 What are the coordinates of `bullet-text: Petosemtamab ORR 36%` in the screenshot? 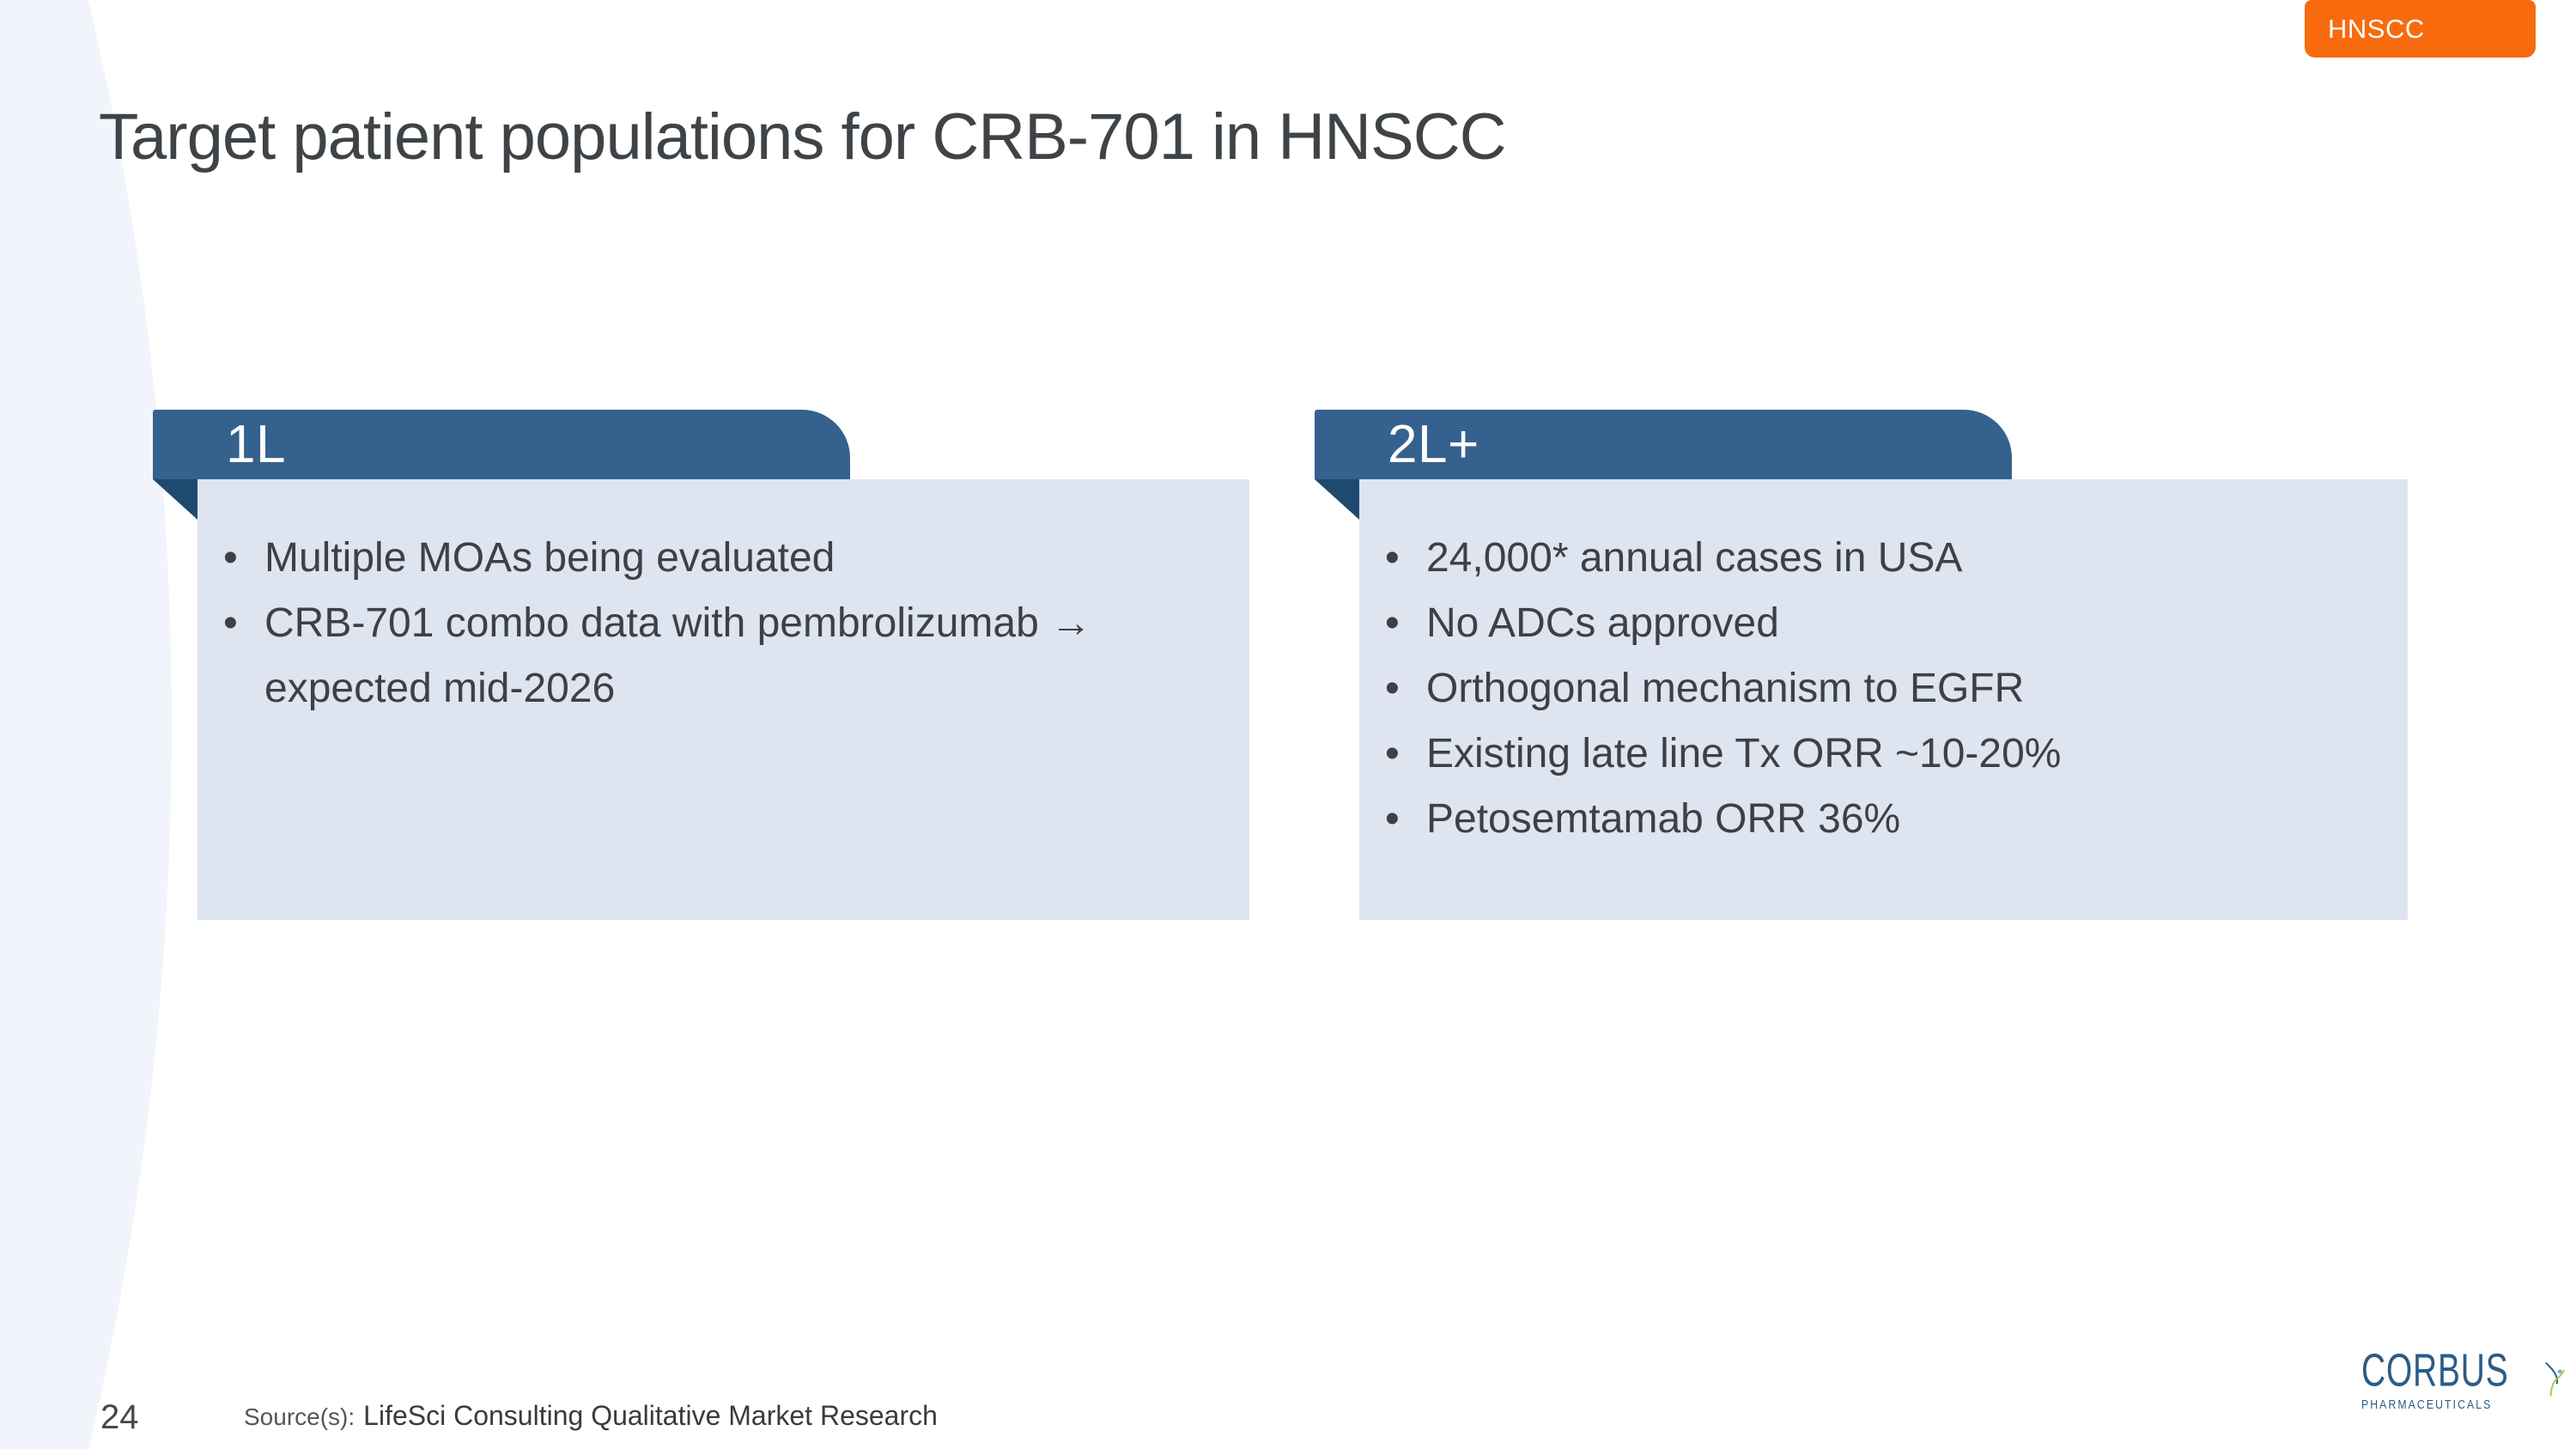 It's located at (1664, 819).